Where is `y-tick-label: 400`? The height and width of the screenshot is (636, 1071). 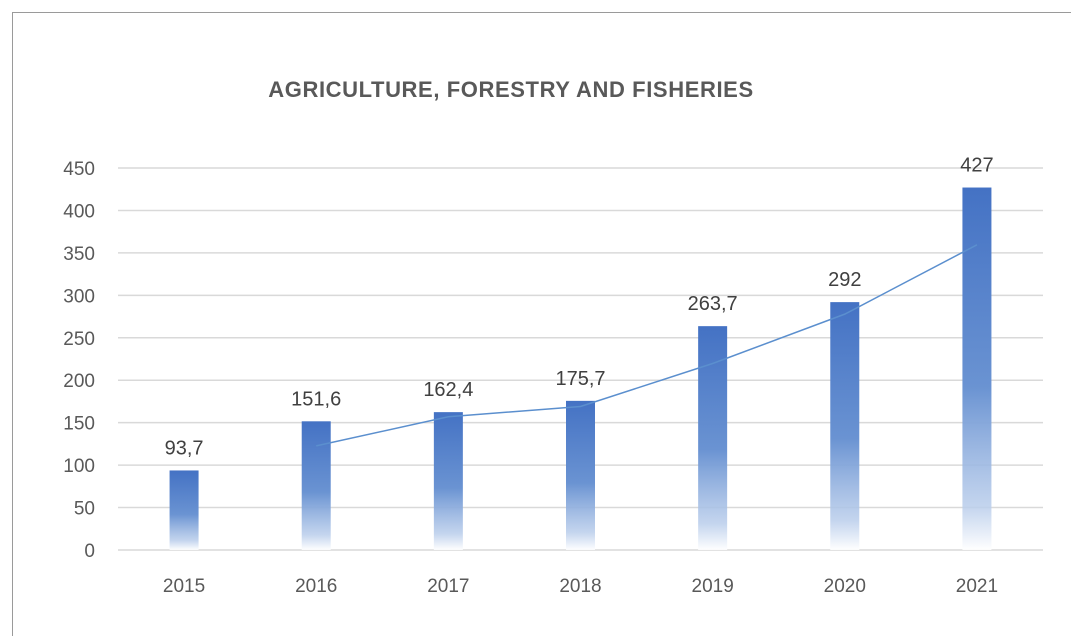 y-tick-label: 400 is located at coordinates (79, 211).